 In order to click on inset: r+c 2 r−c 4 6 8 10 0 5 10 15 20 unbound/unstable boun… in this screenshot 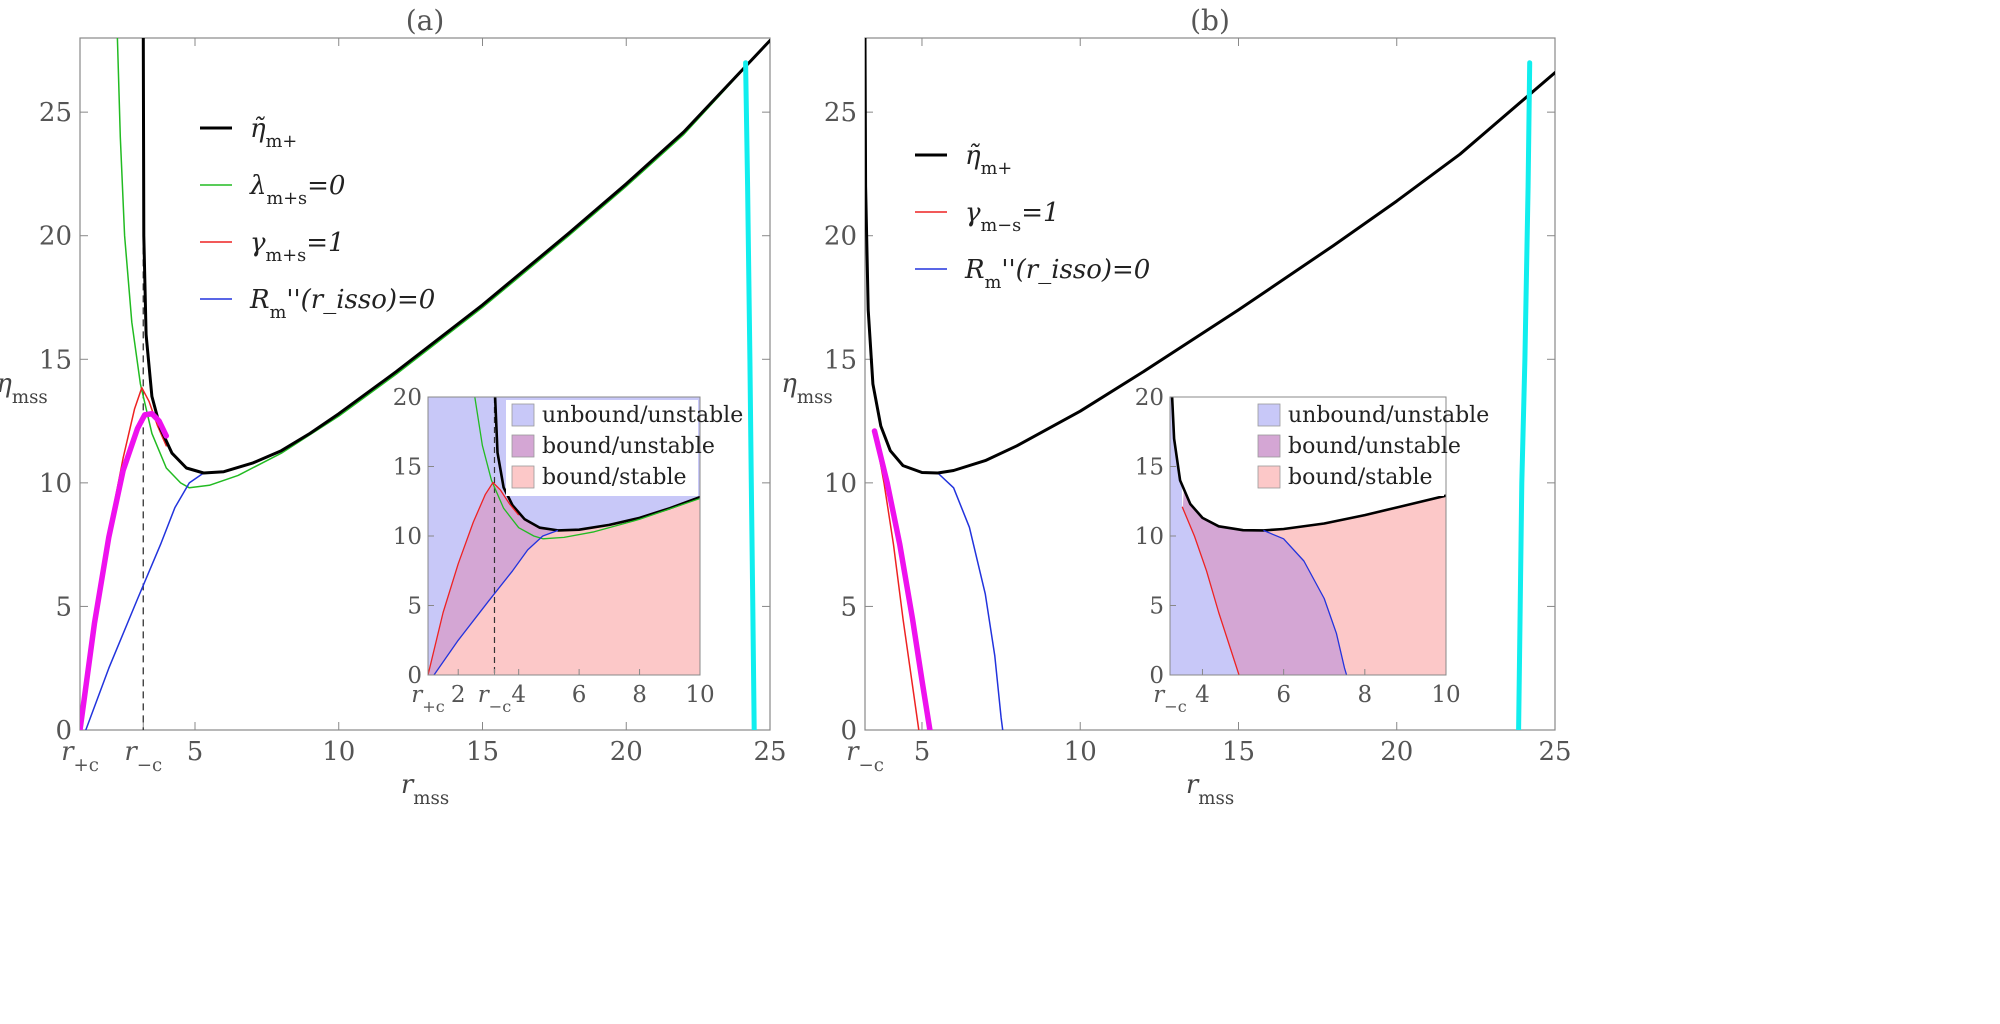, I will do `click(568, 550)`.